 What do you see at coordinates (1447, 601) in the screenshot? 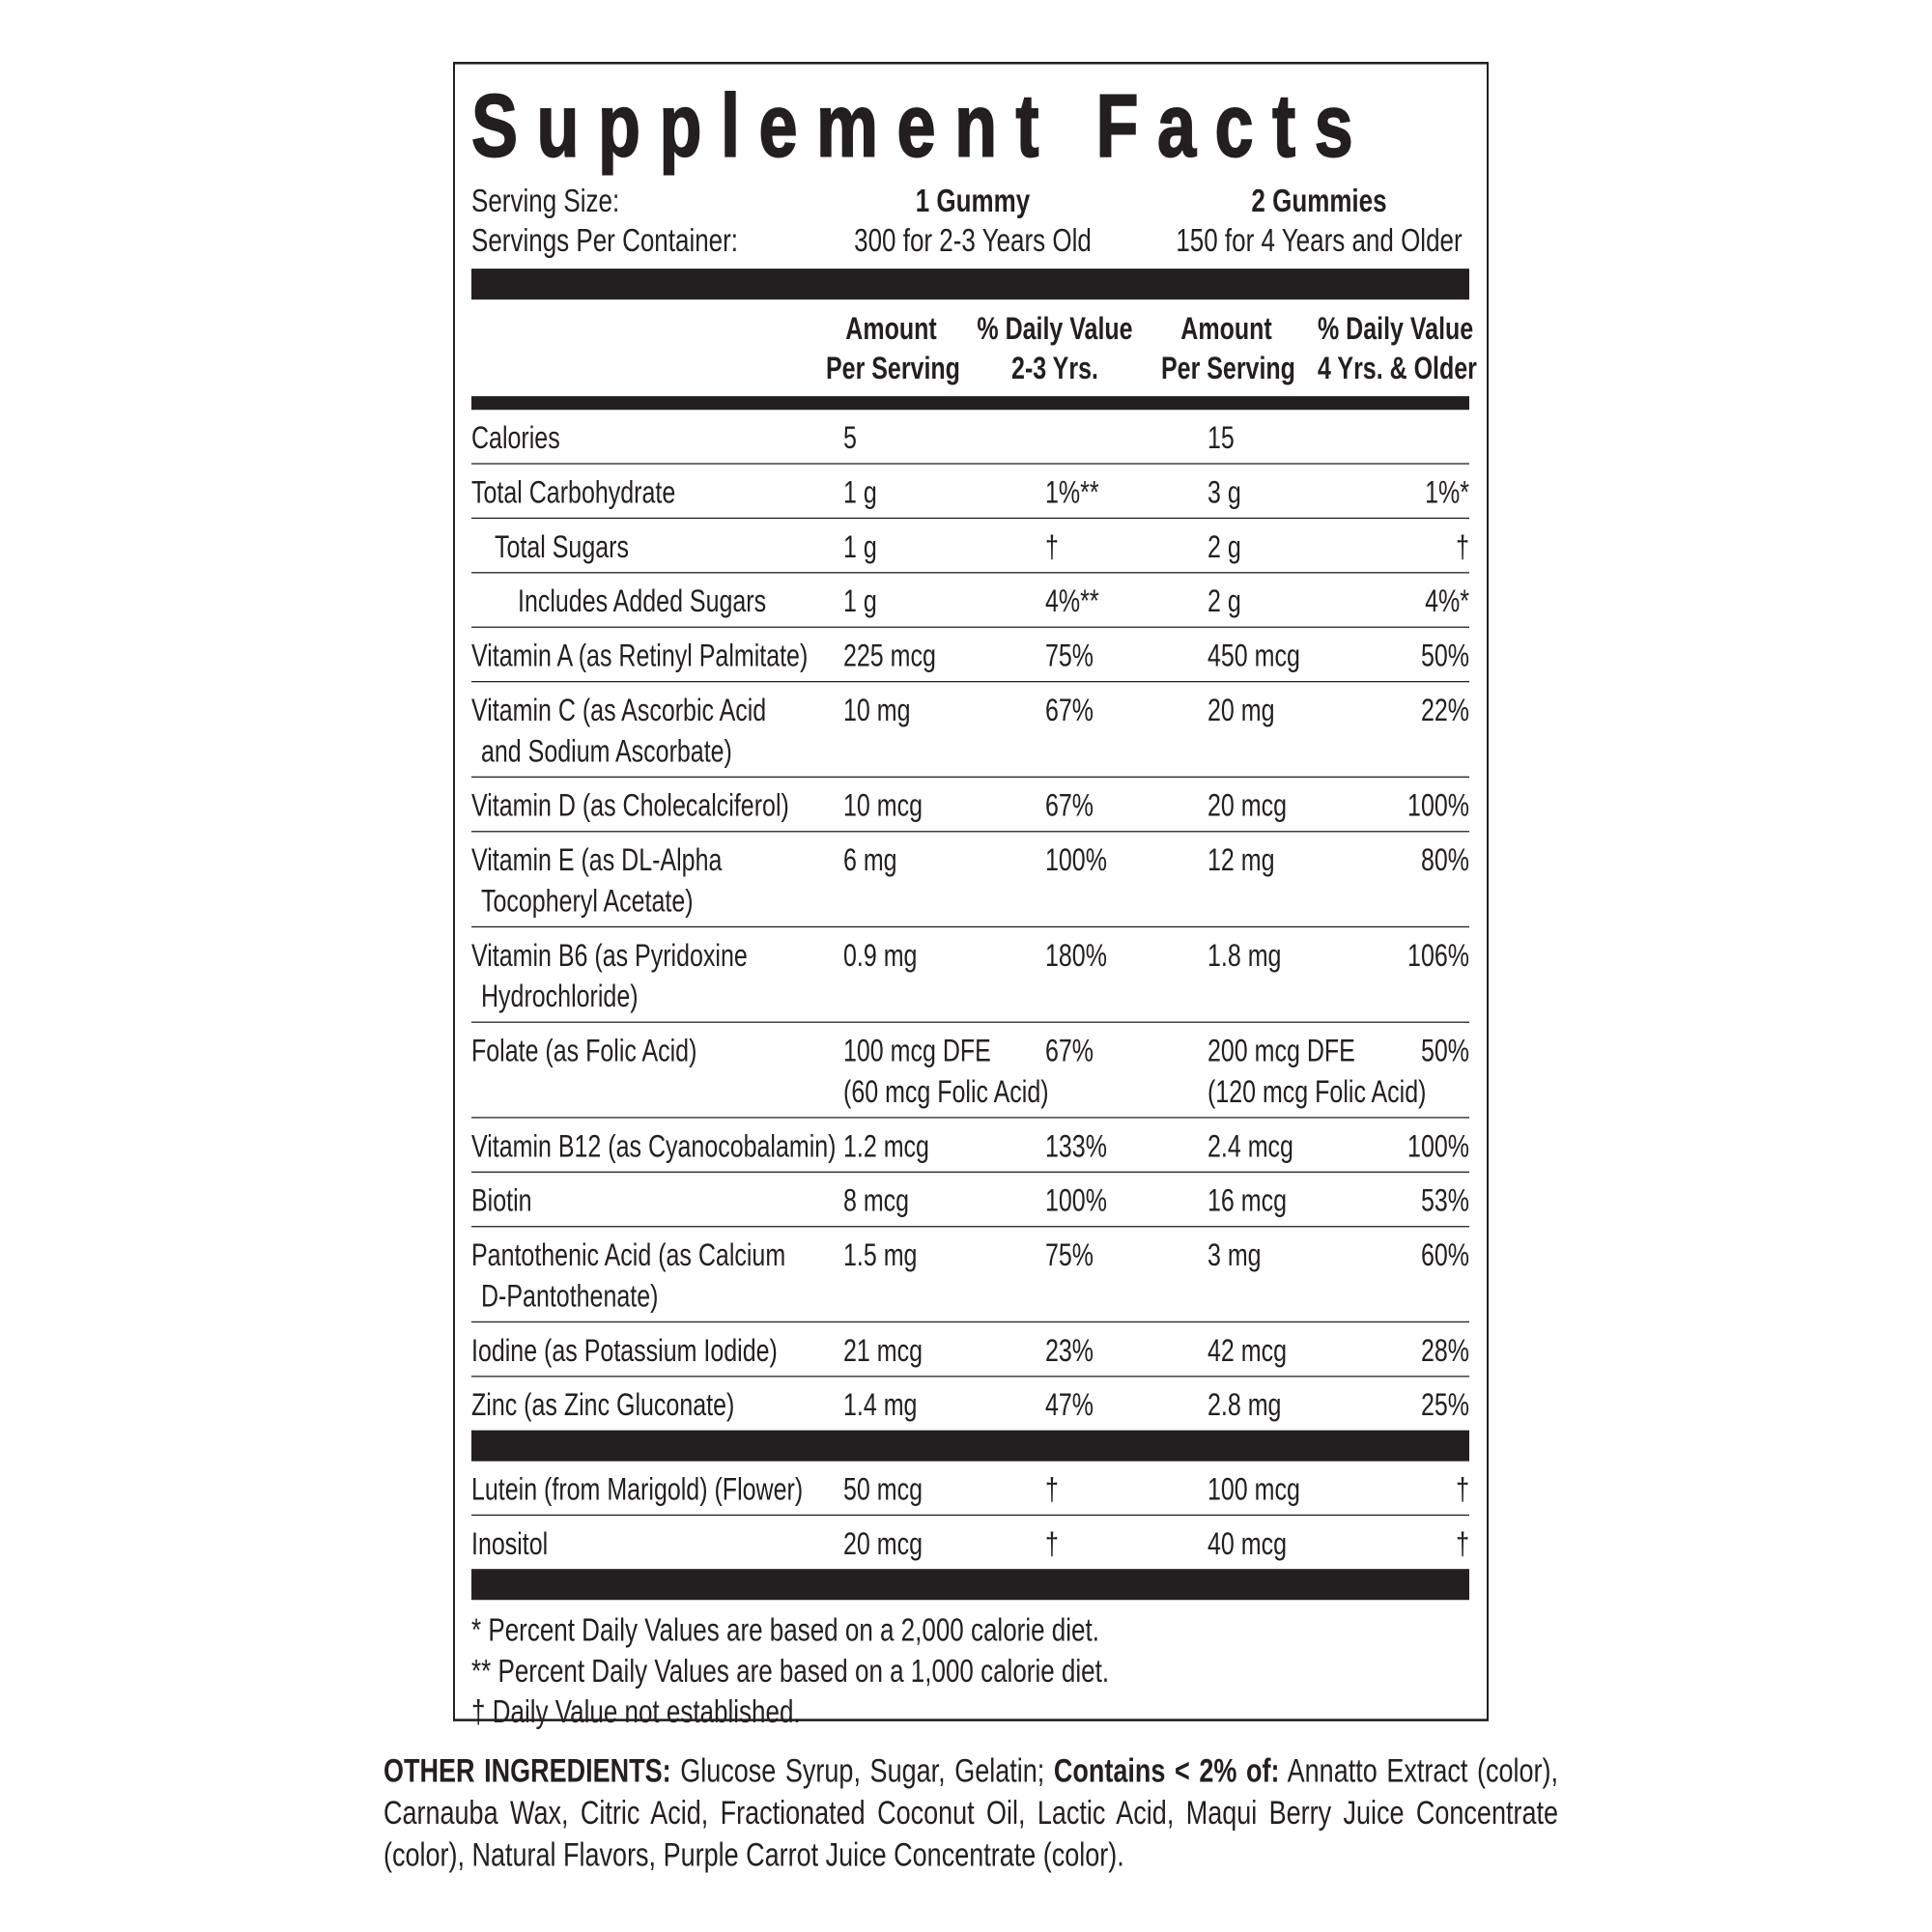
I see `daily-value: 4%*` at bounding box center [1447, 601].